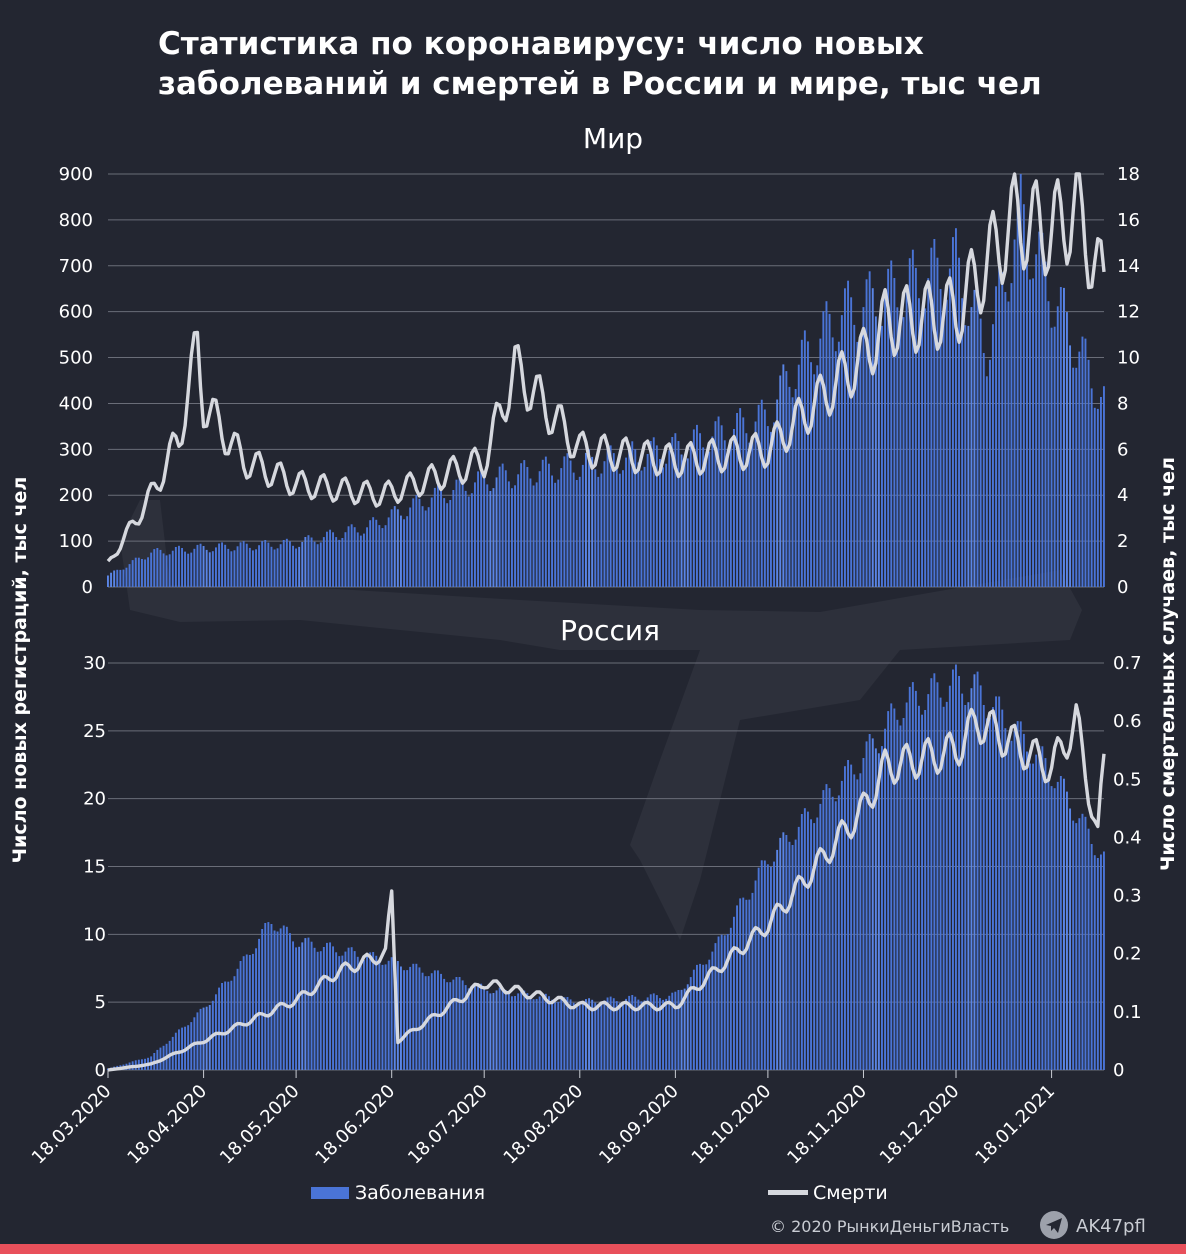  Describe the element at coordinates (20, 670) in the screenshot. I see `y-axis-left-title: Число новых регистраций, тыс чел` at that location.